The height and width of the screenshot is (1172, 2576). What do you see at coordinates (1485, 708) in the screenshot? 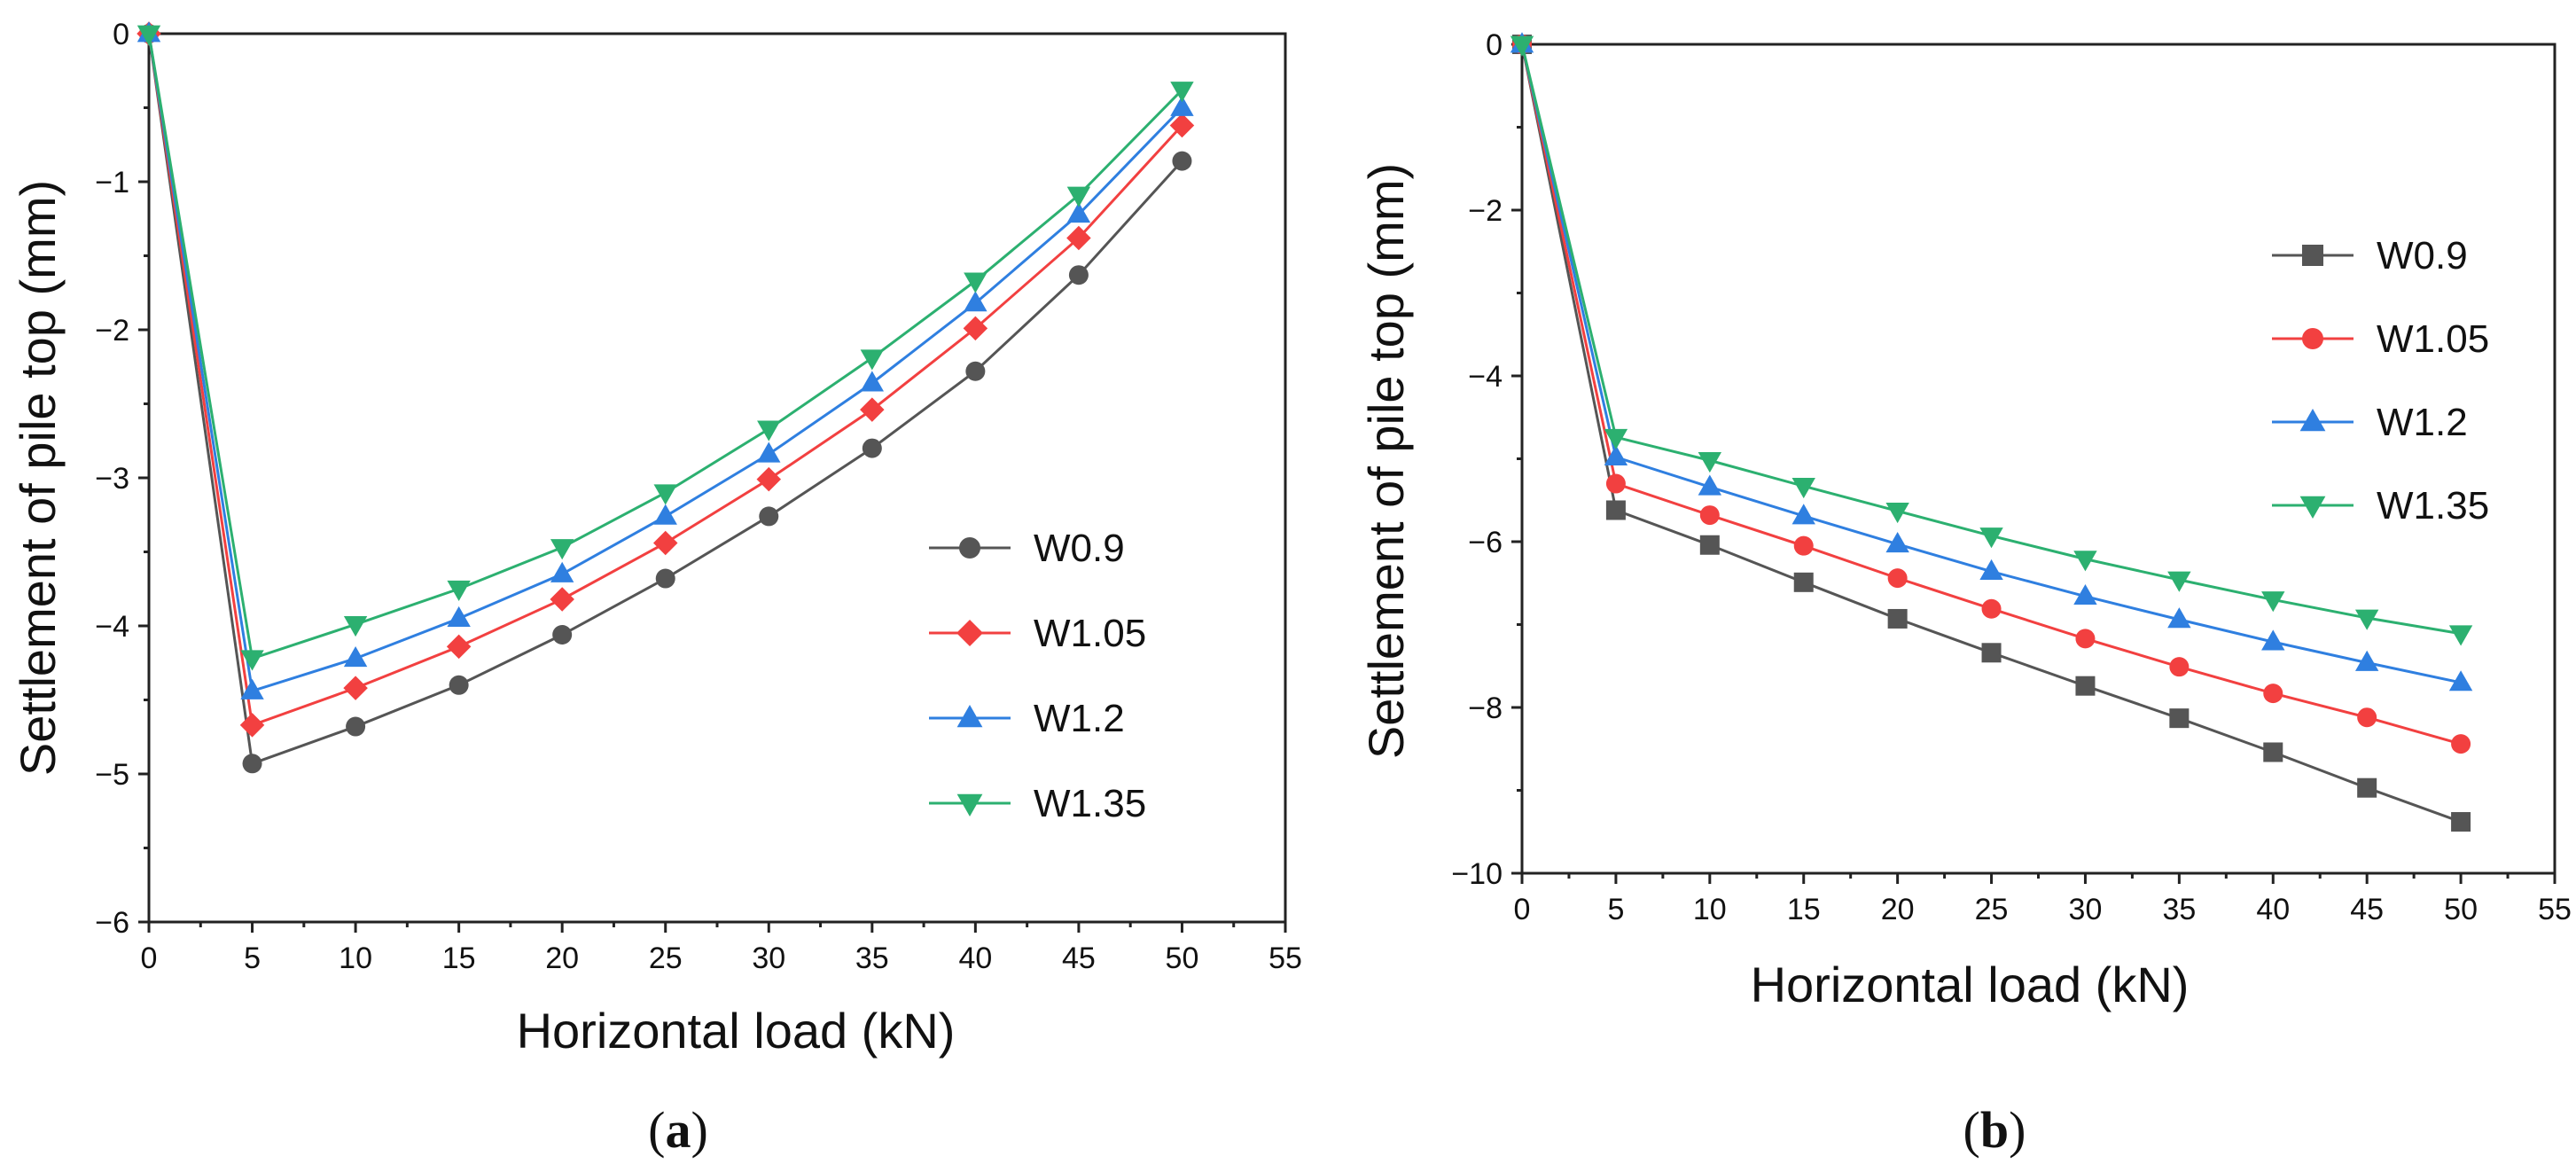
I see `y-tick-label: −8` at bounding box center [1485, 708].